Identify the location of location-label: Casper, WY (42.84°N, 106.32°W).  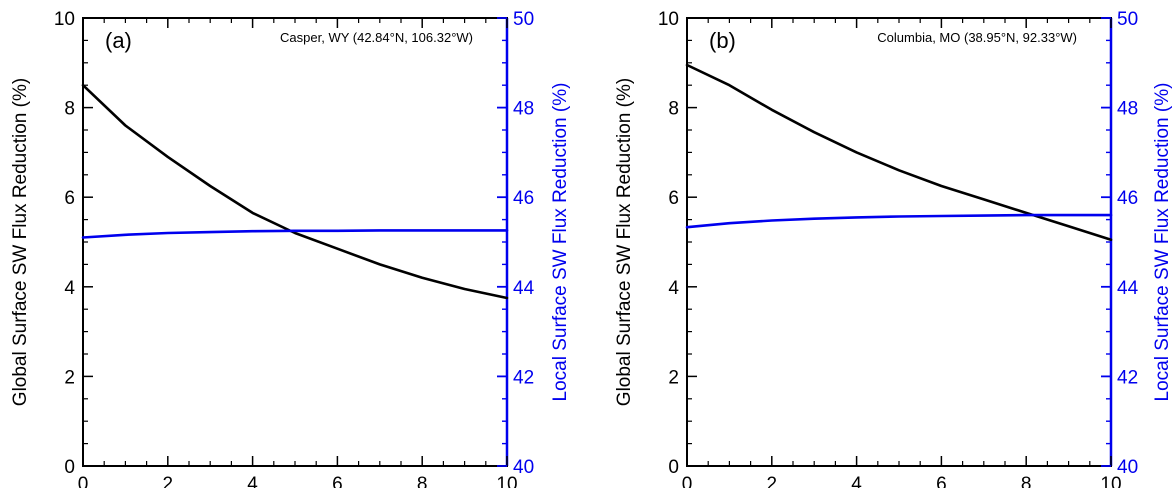
(376, 37).